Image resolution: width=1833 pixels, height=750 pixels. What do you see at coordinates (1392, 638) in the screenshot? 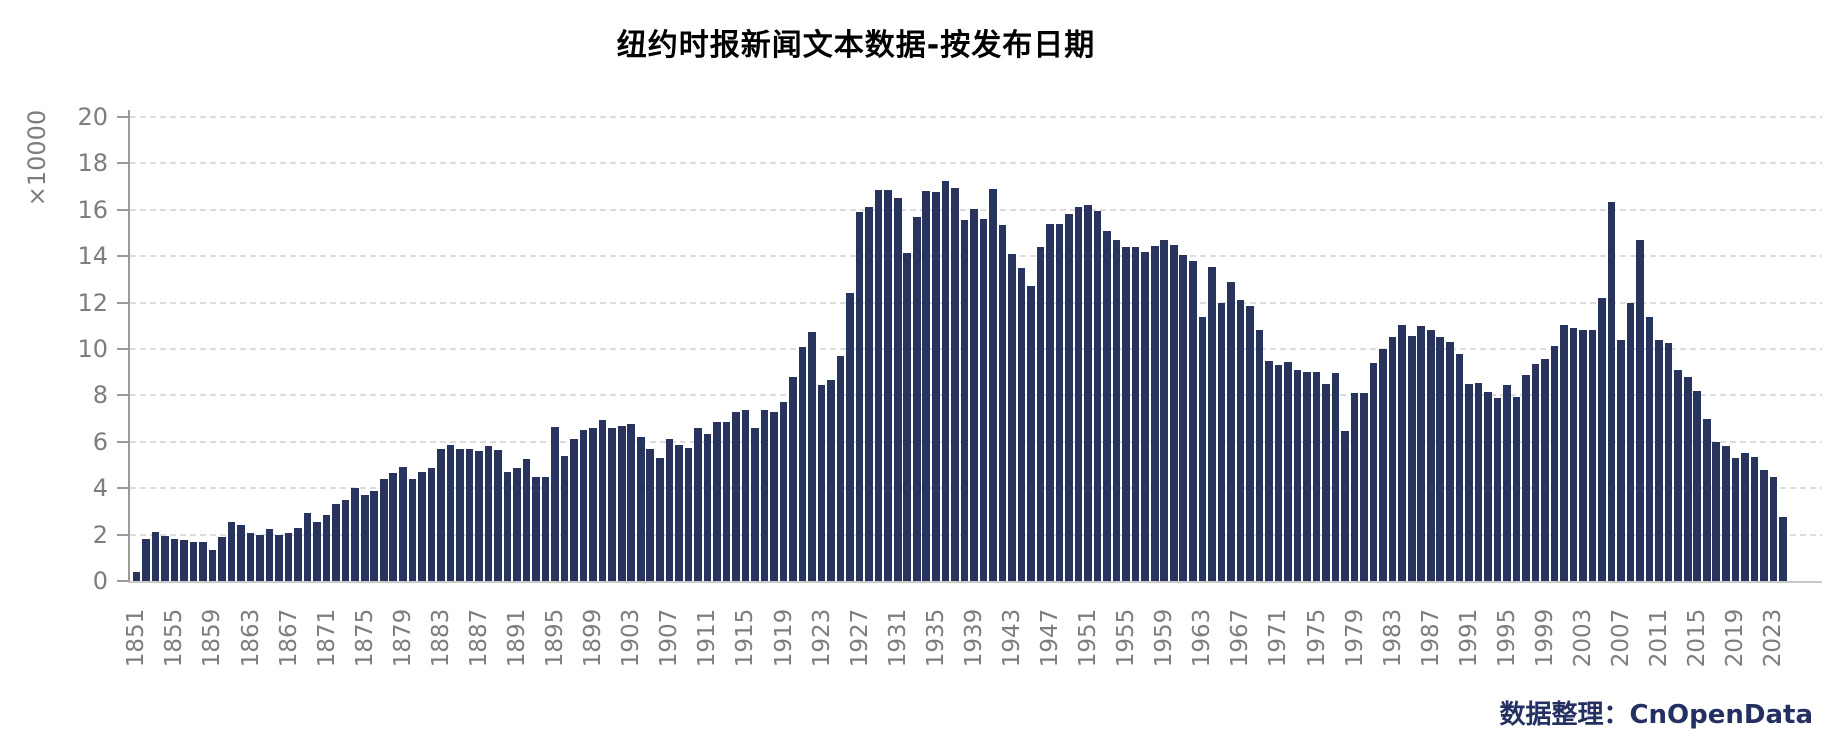
I see `x-tick-label: 1983` at bounding box center [1392, 638].